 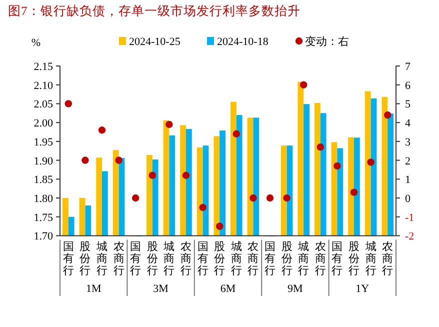 What do you see at coordinates (44, 142) in the screenshot?
I see `y-tick-label: 1.95` at bounding box center [44, 142].